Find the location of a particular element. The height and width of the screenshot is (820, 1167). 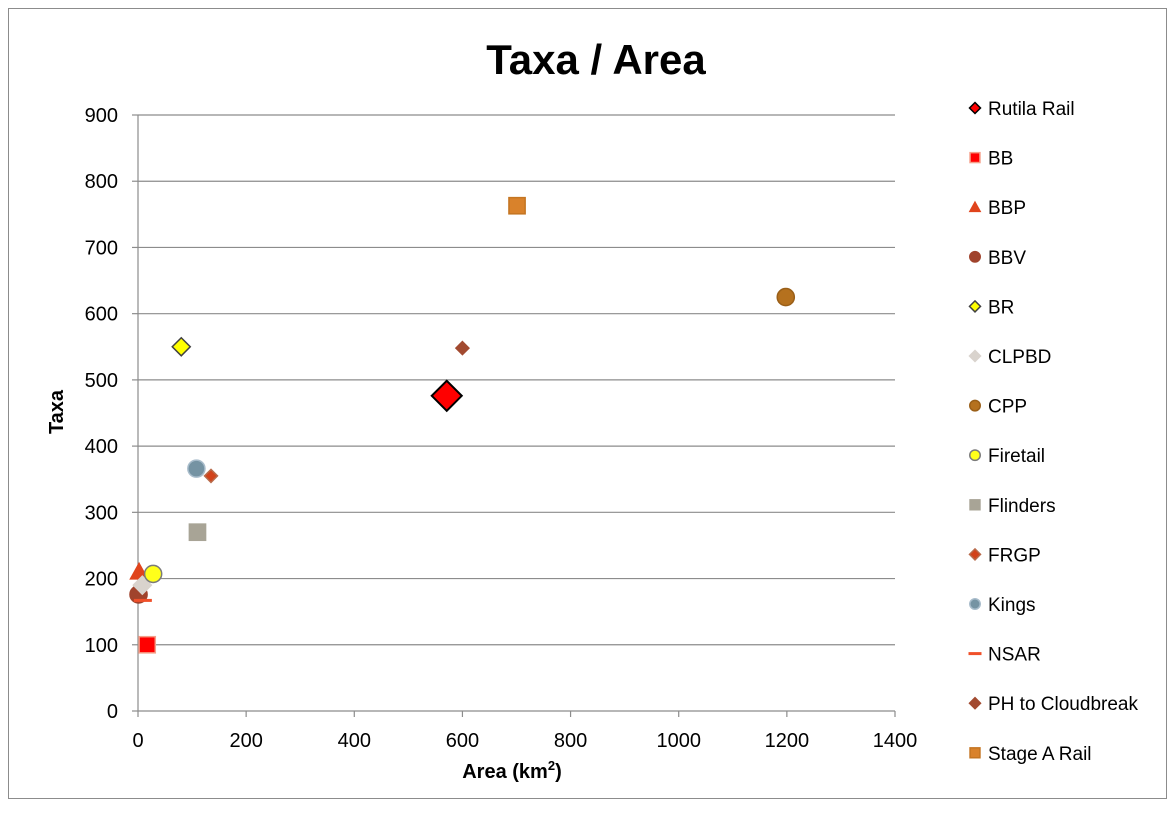

x-tick-label: 1400 is located at coordinates (895, 741).